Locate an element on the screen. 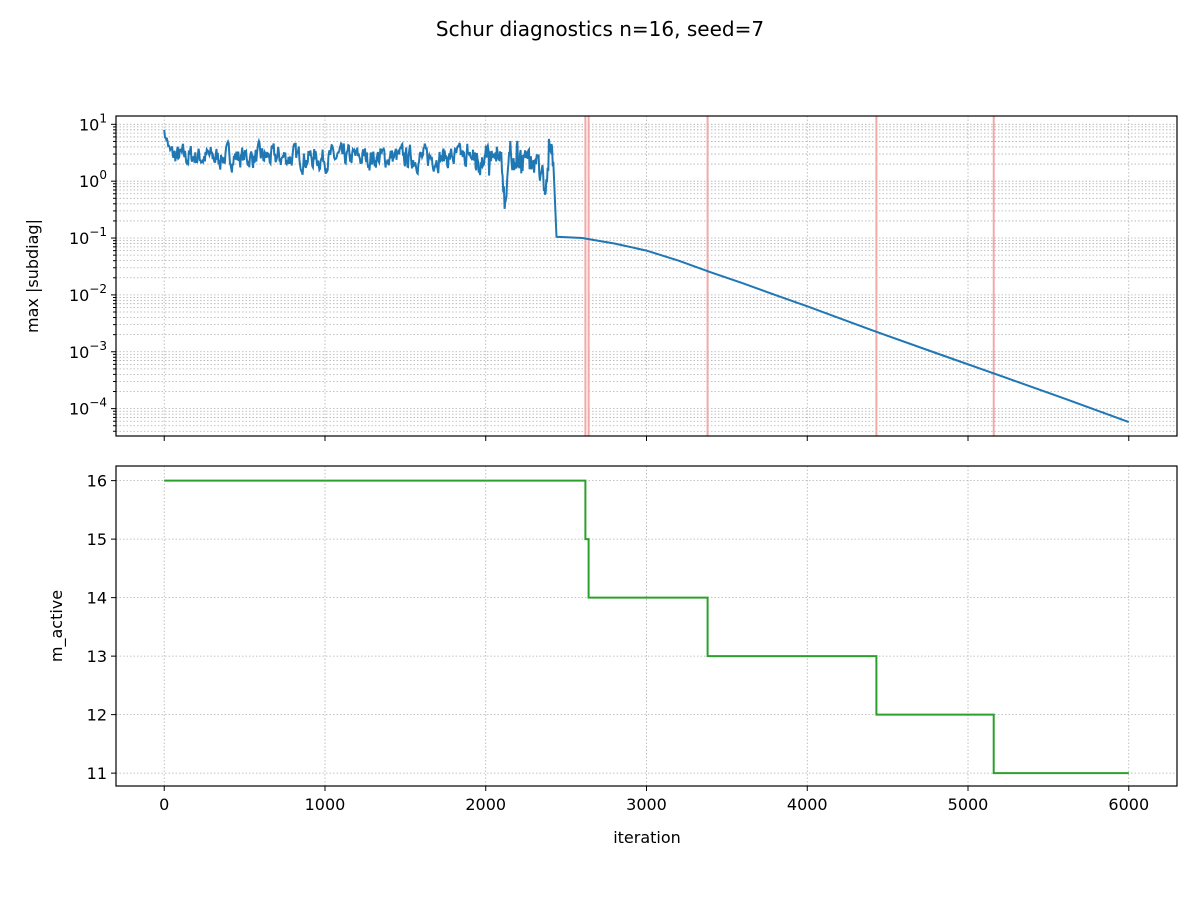  bottom-y-tick-label: 13 is located at coordinates (97, 656).